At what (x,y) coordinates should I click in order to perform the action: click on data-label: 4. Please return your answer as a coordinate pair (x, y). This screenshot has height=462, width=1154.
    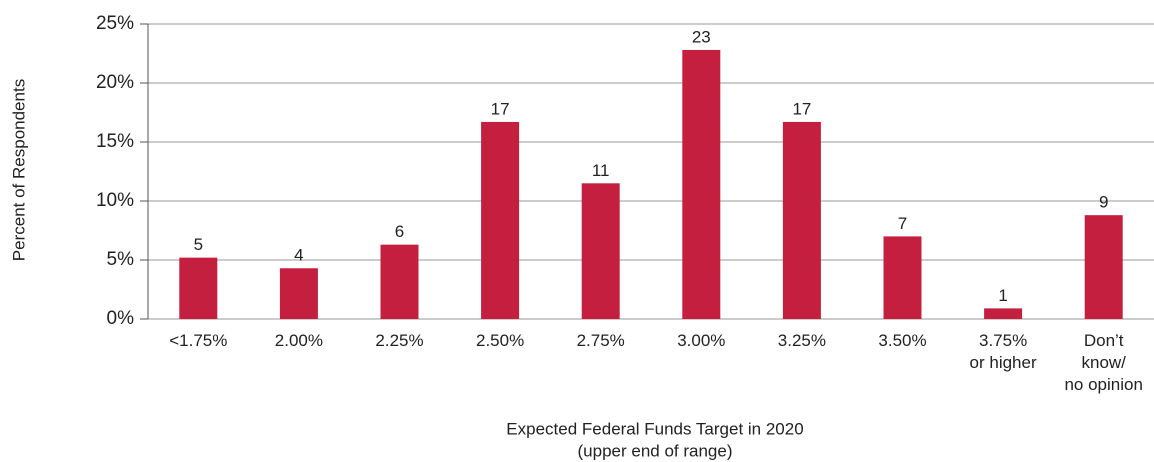
    Looking at the image, I should click on (298, 255).